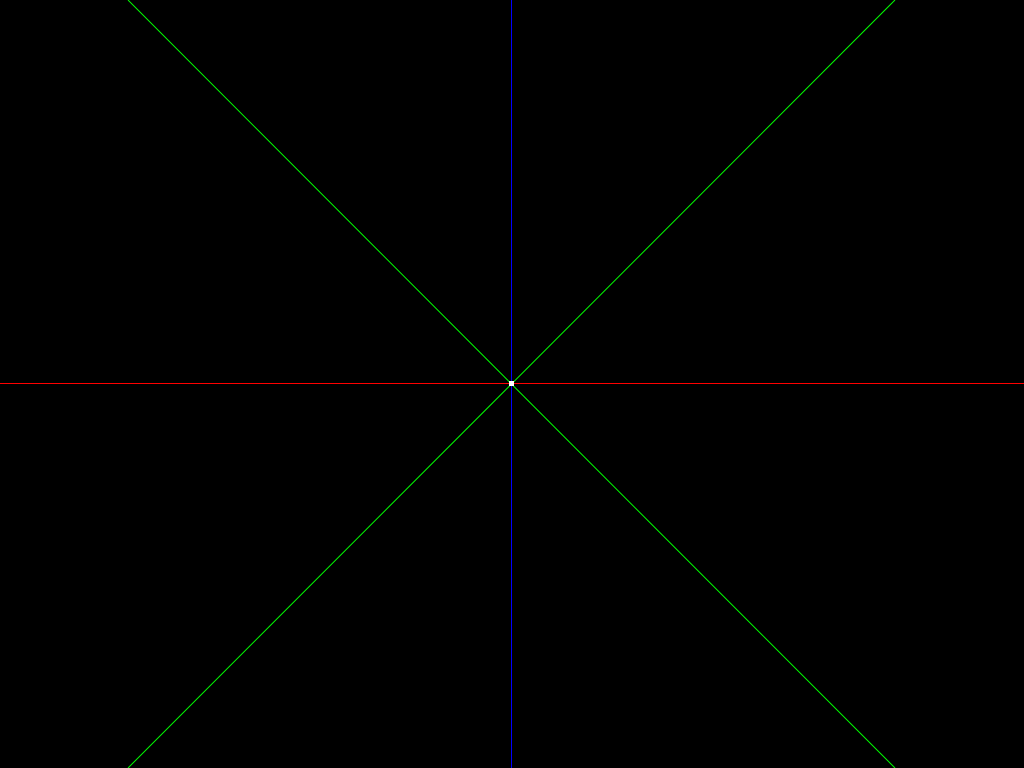  Describe the element at coordinates (511, 383) in the screenshot. I see `center-marker` at that location.